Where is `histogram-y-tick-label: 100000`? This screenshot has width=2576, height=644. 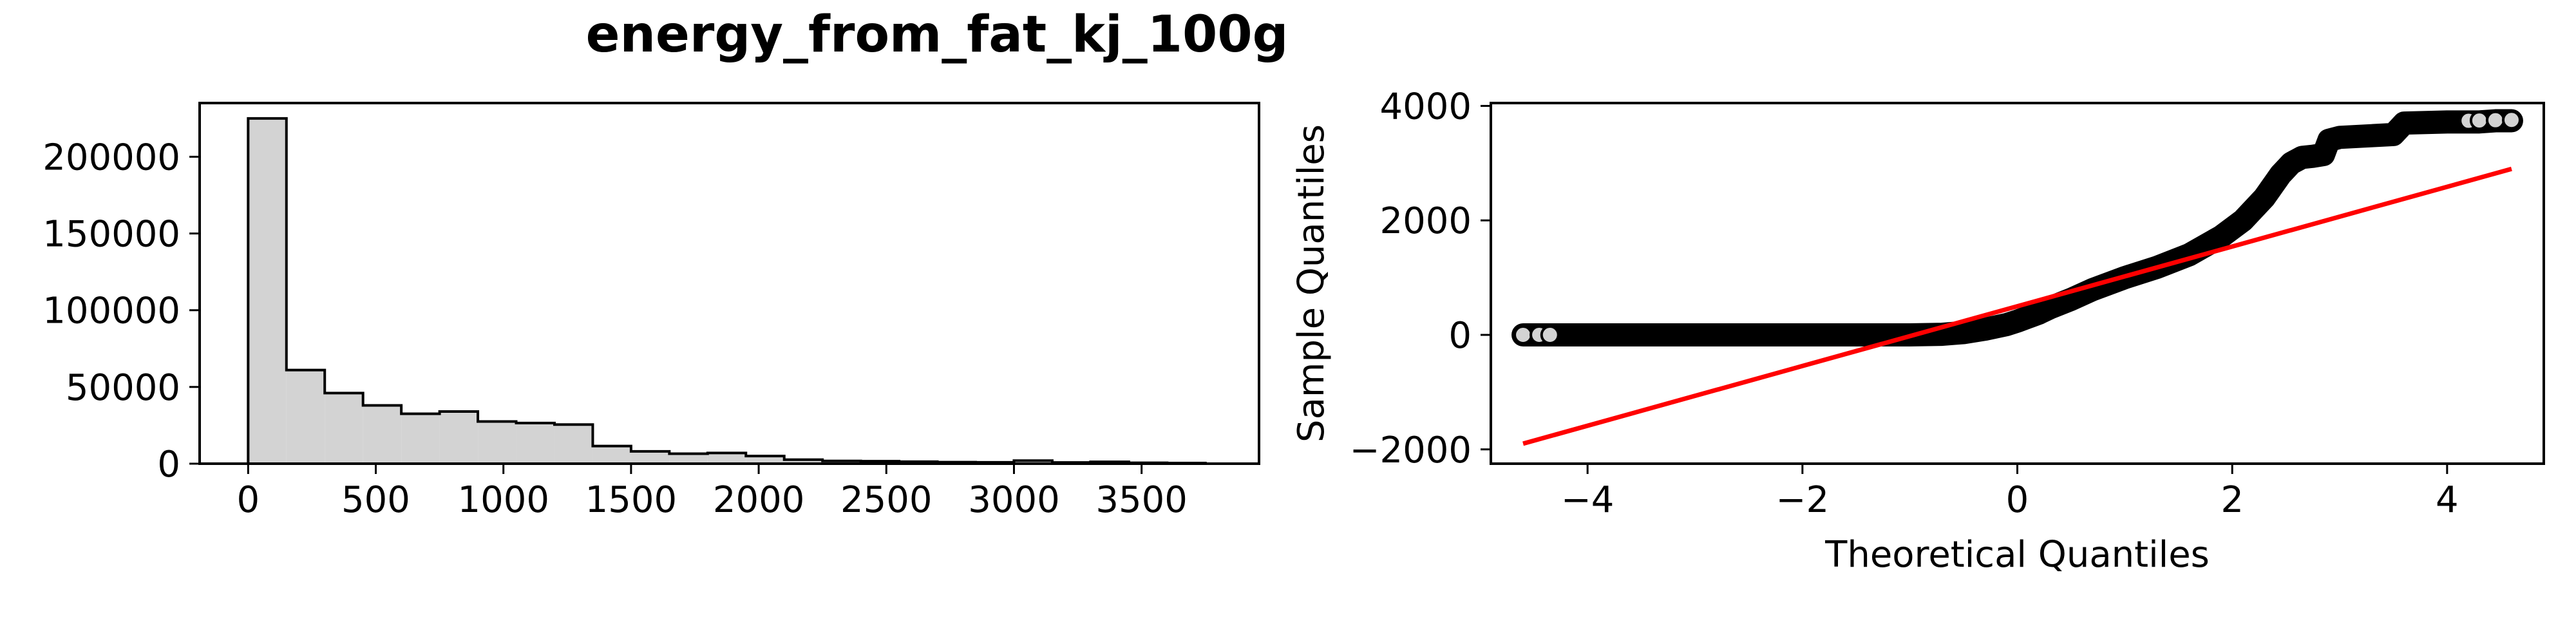
histogram-y-tick-label: 100000 is located at coordinates (112, 311).